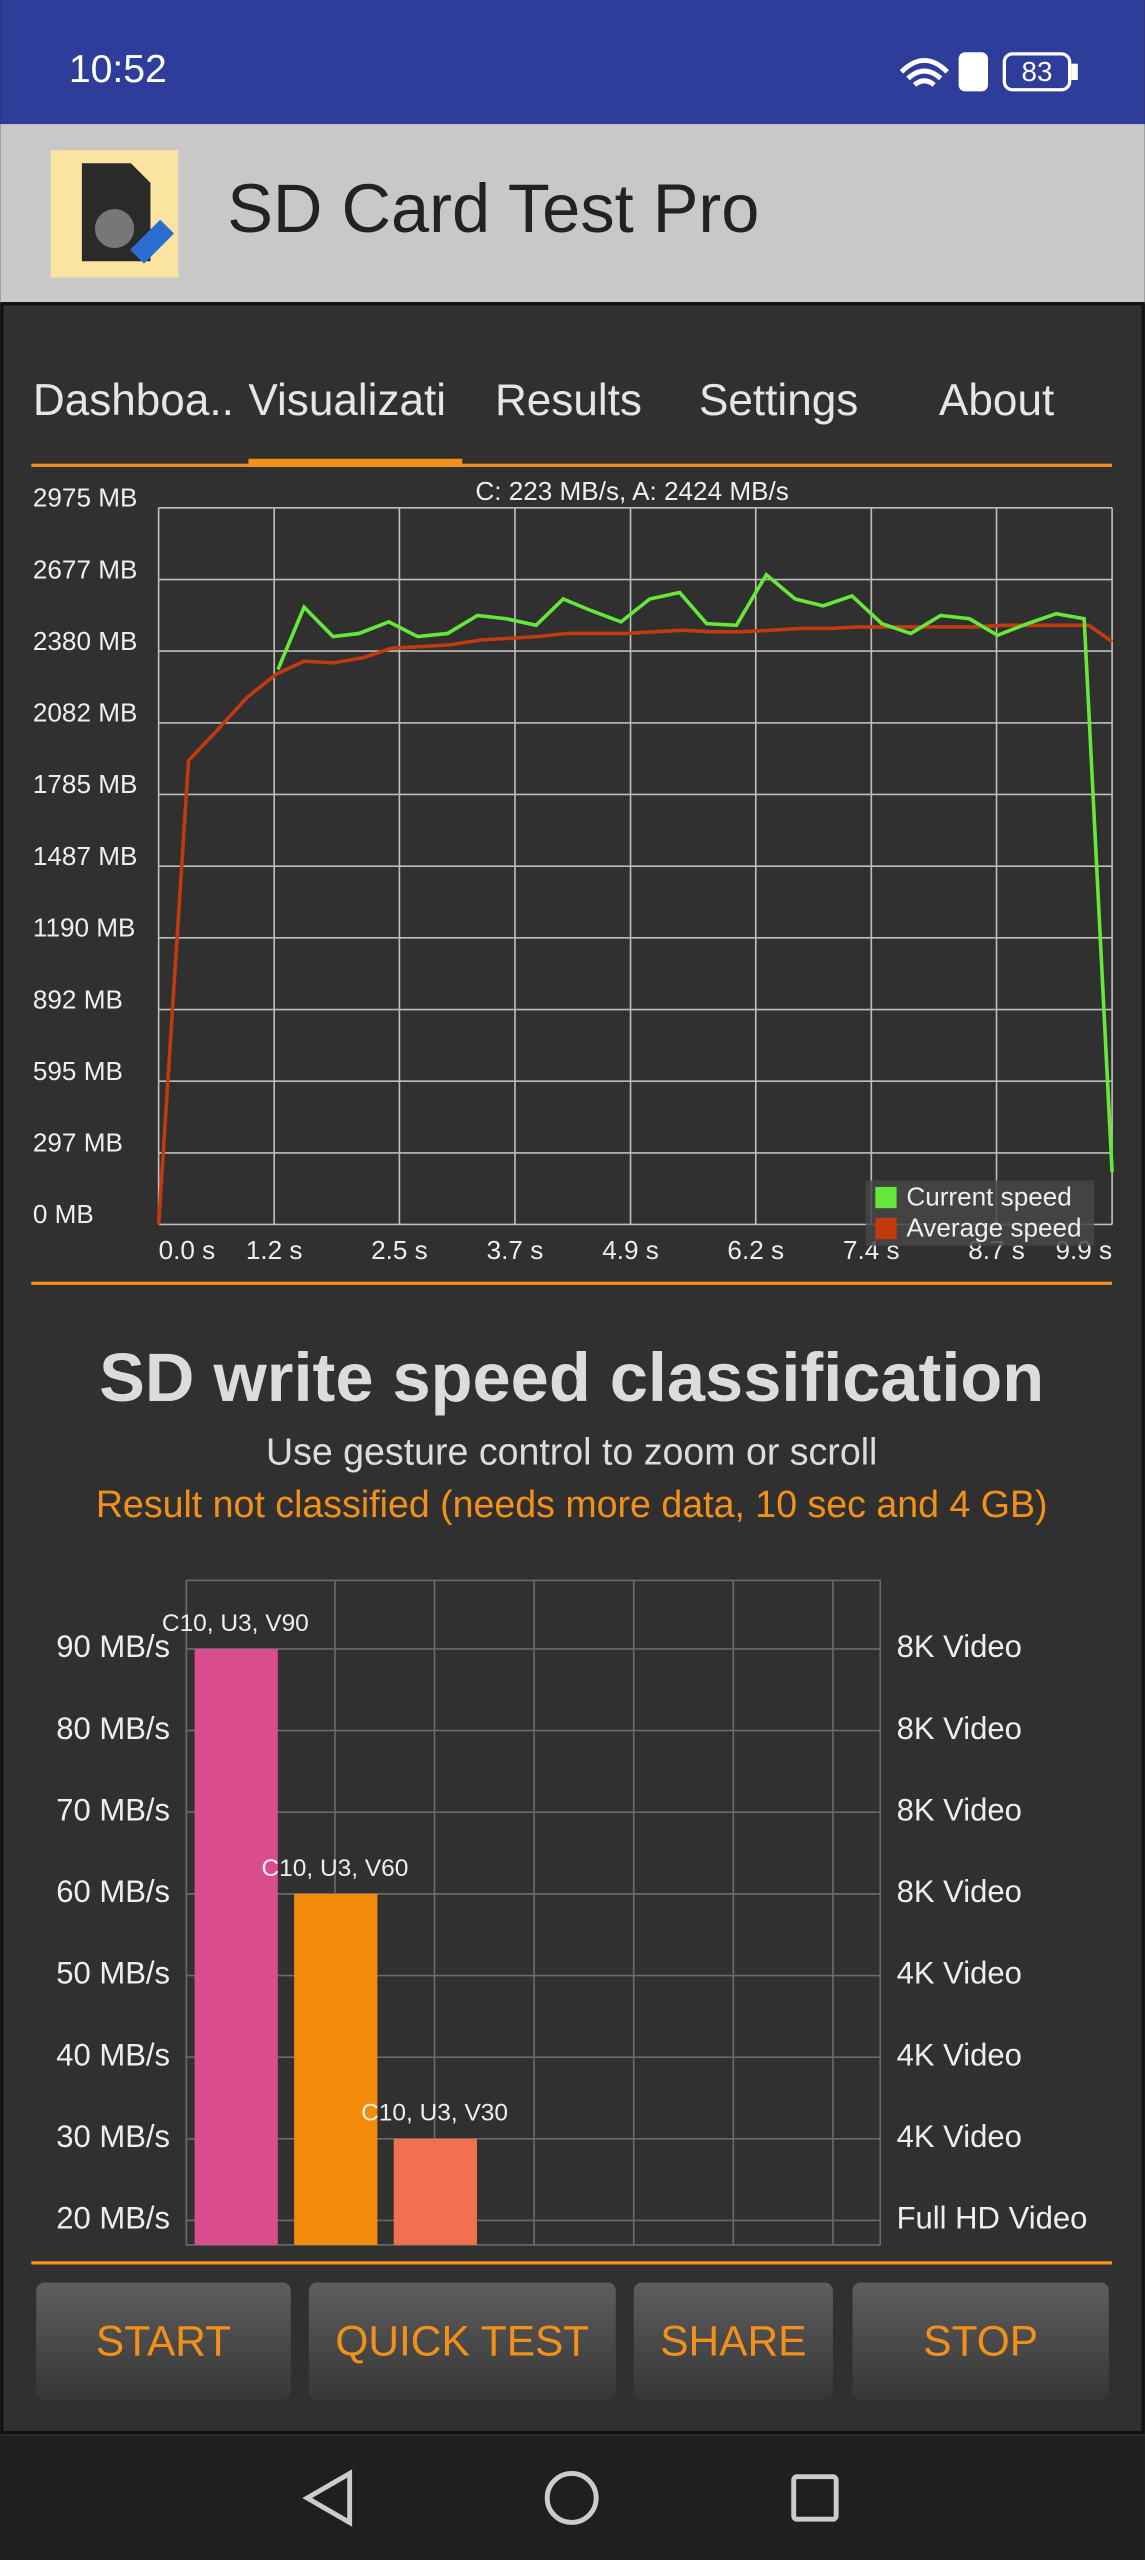  I want to click on y-tick-label: 80 MB/s, so click(113, 1728).